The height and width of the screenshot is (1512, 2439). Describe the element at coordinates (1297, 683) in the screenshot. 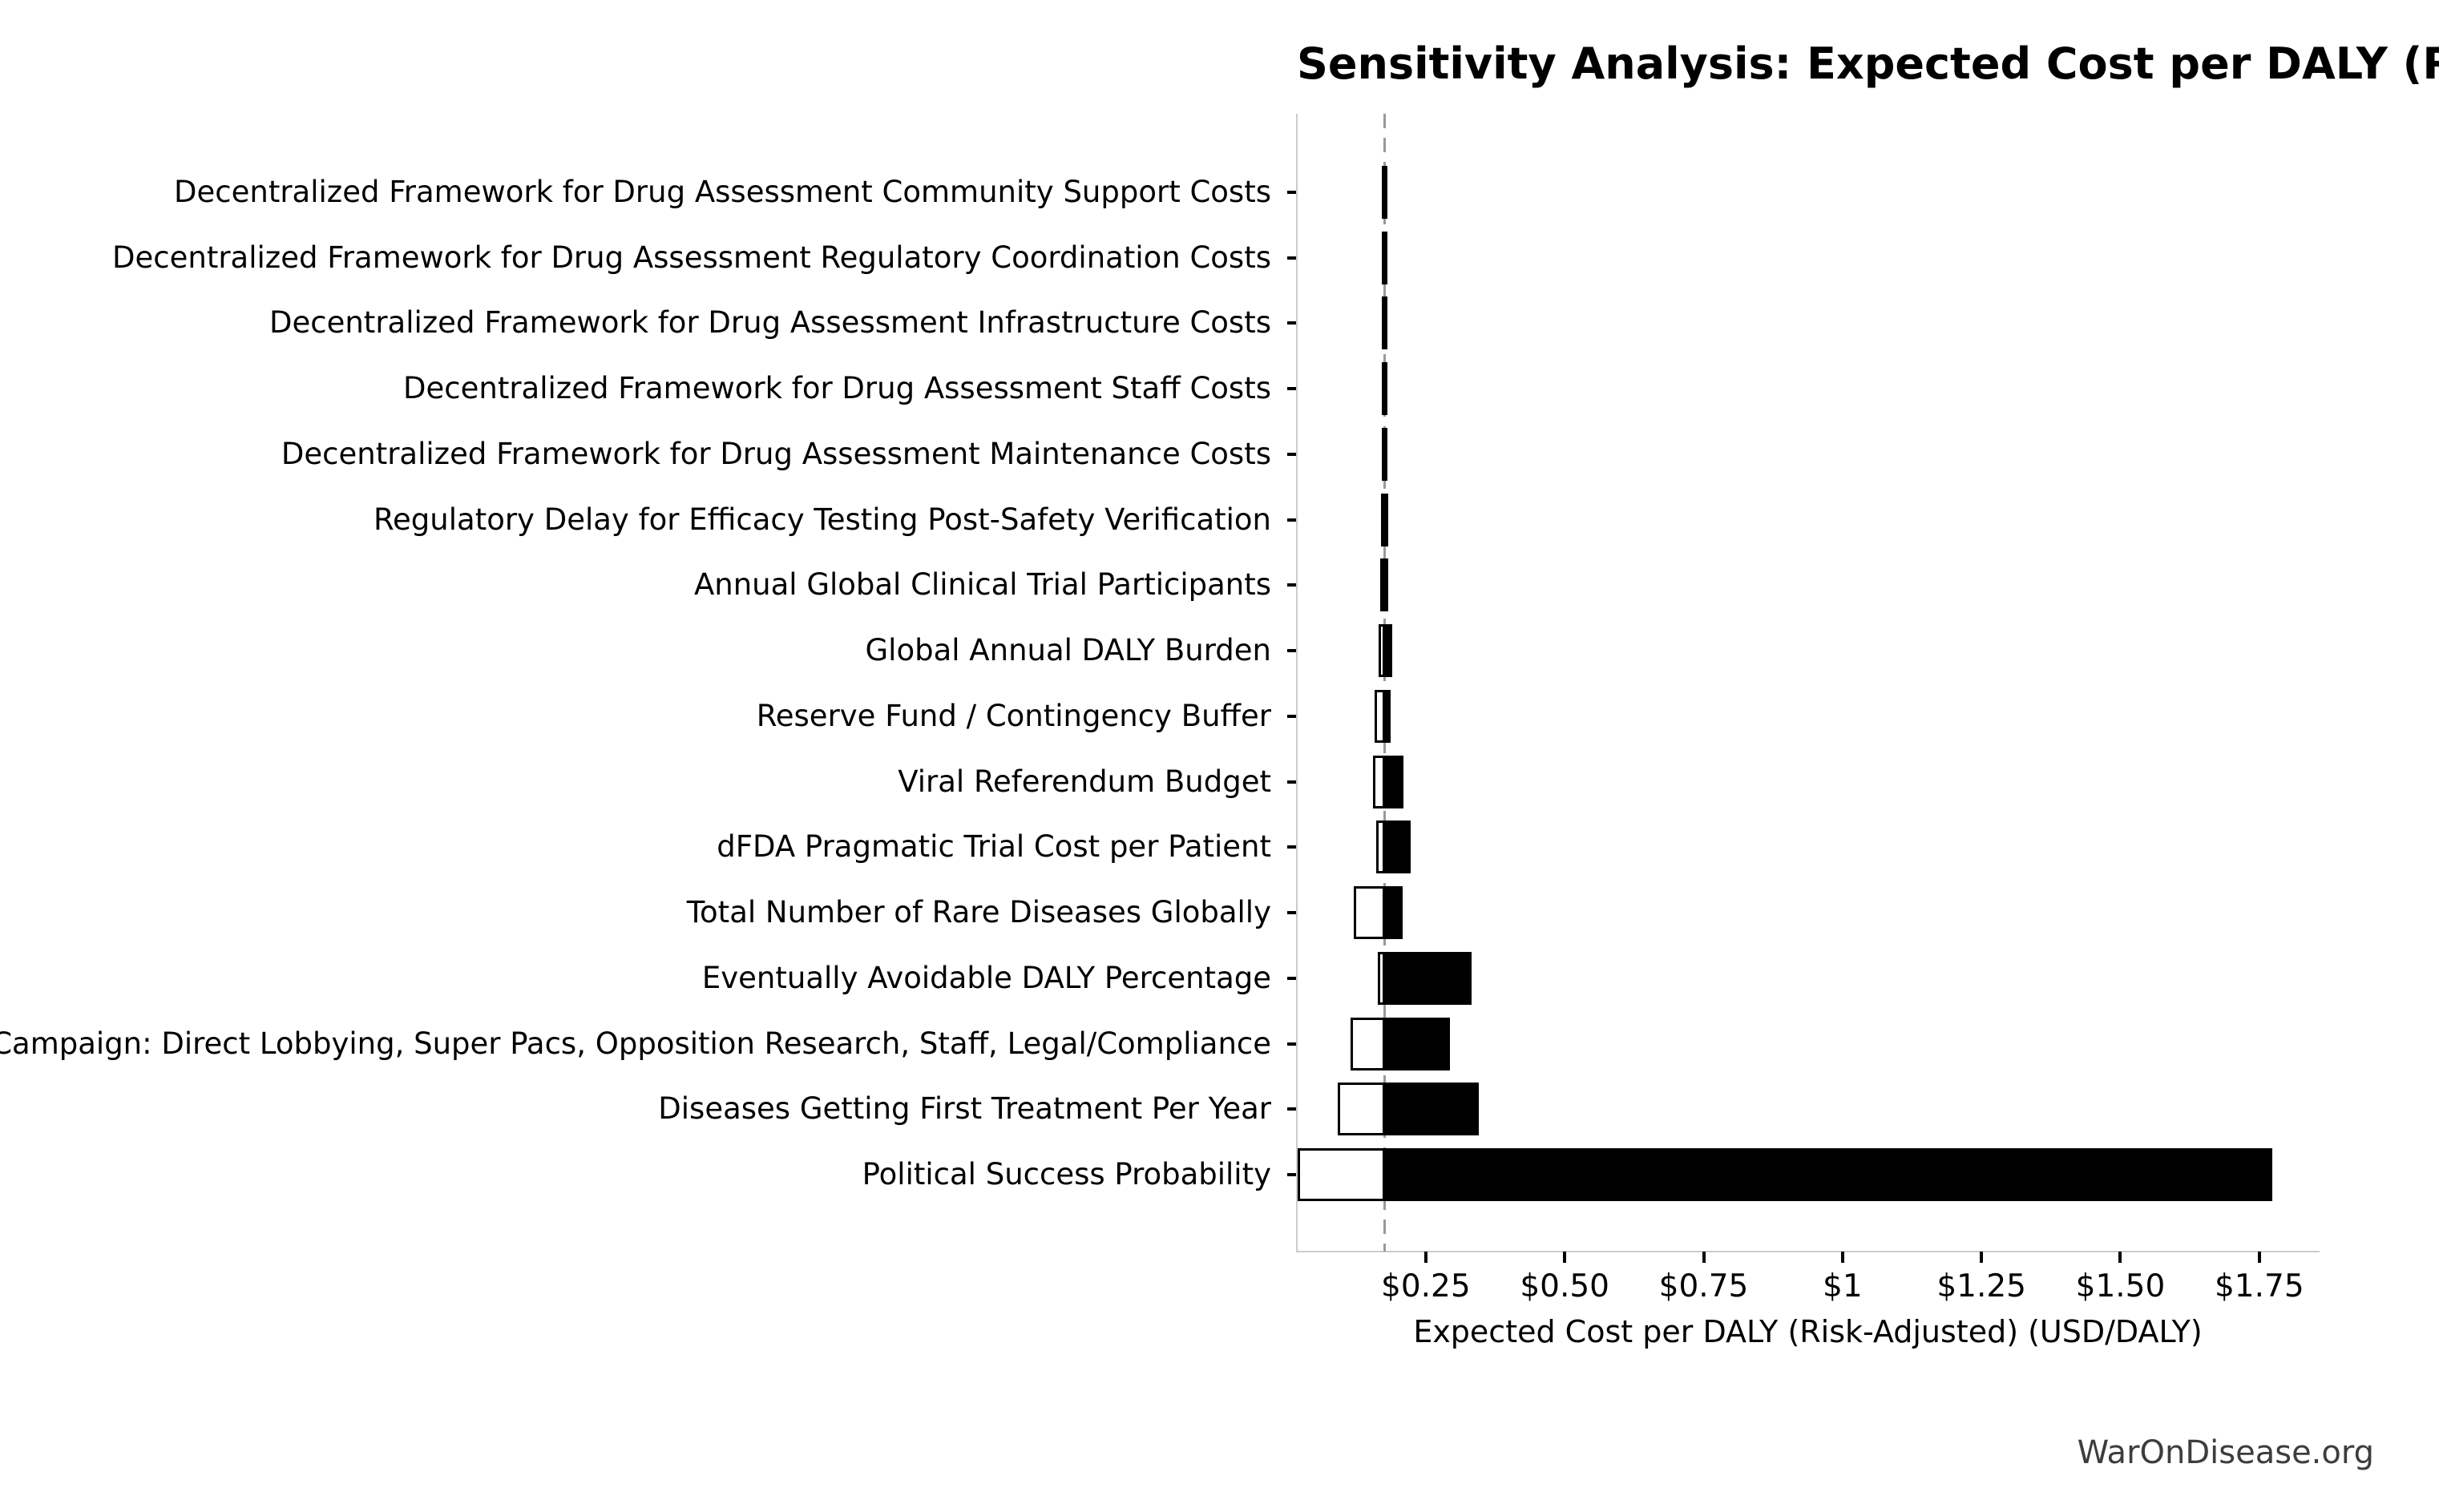

I see `y-axis-spine` at that location.